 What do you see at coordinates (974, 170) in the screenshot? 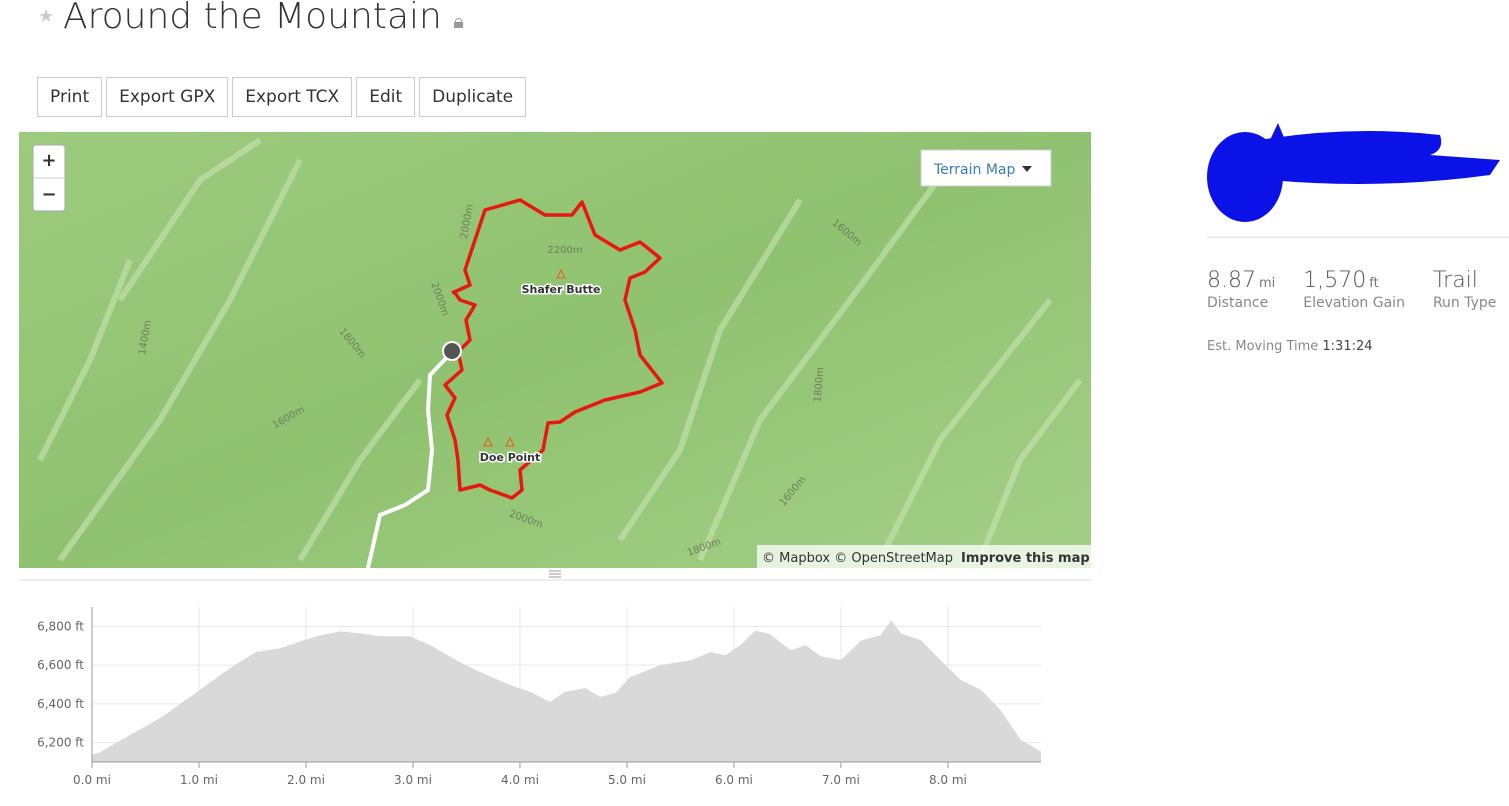
I see `layer-button-label: Terrain Map` at bounding box center [974, 170].